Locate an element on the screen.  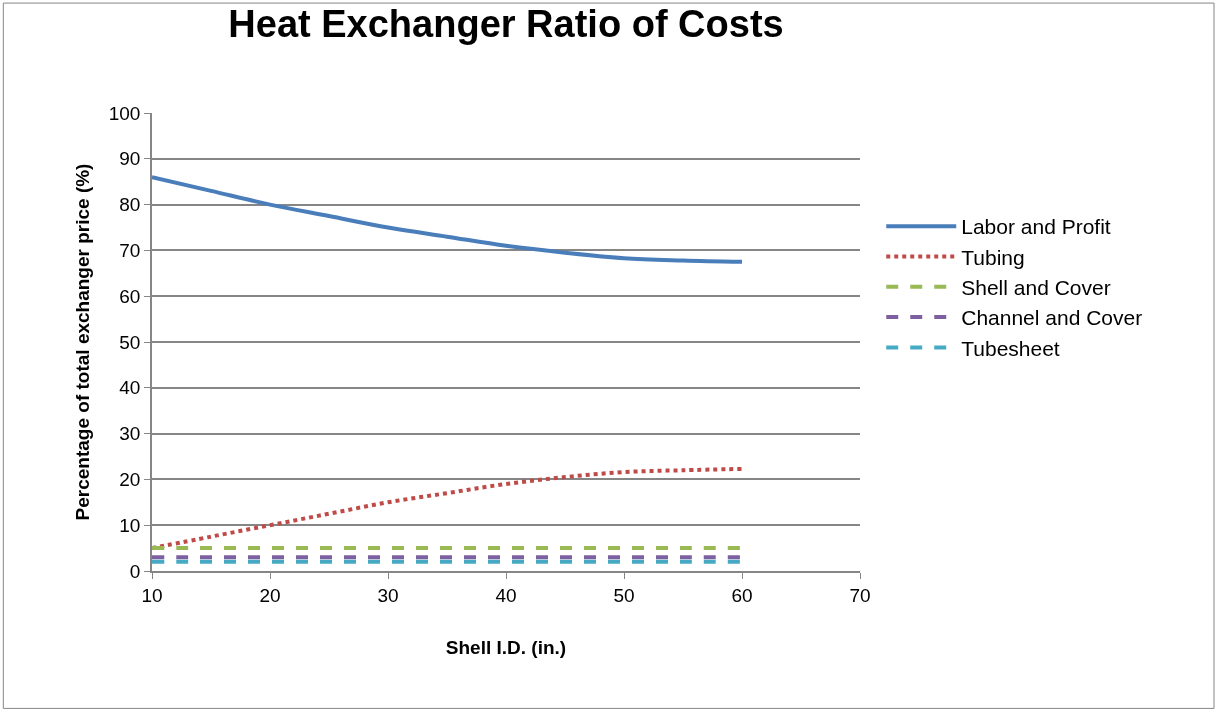
x-tick-label: 70 is located at coordinates (860, 595).